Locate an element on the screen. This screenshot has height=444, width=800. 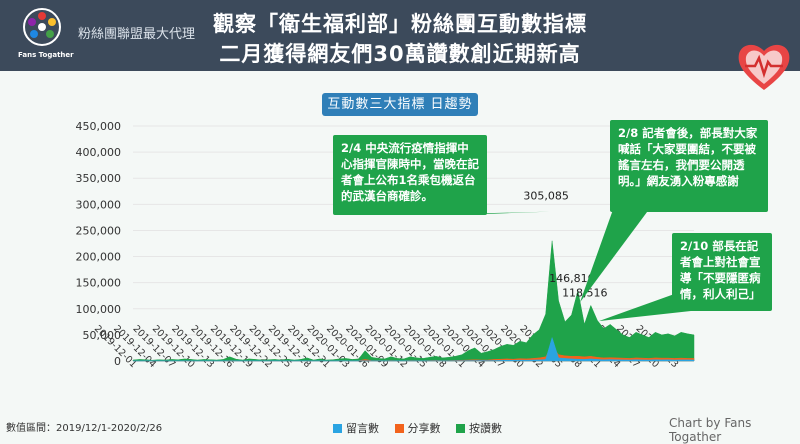
legend-label: 留言數 is located at coordinates (362, 428).